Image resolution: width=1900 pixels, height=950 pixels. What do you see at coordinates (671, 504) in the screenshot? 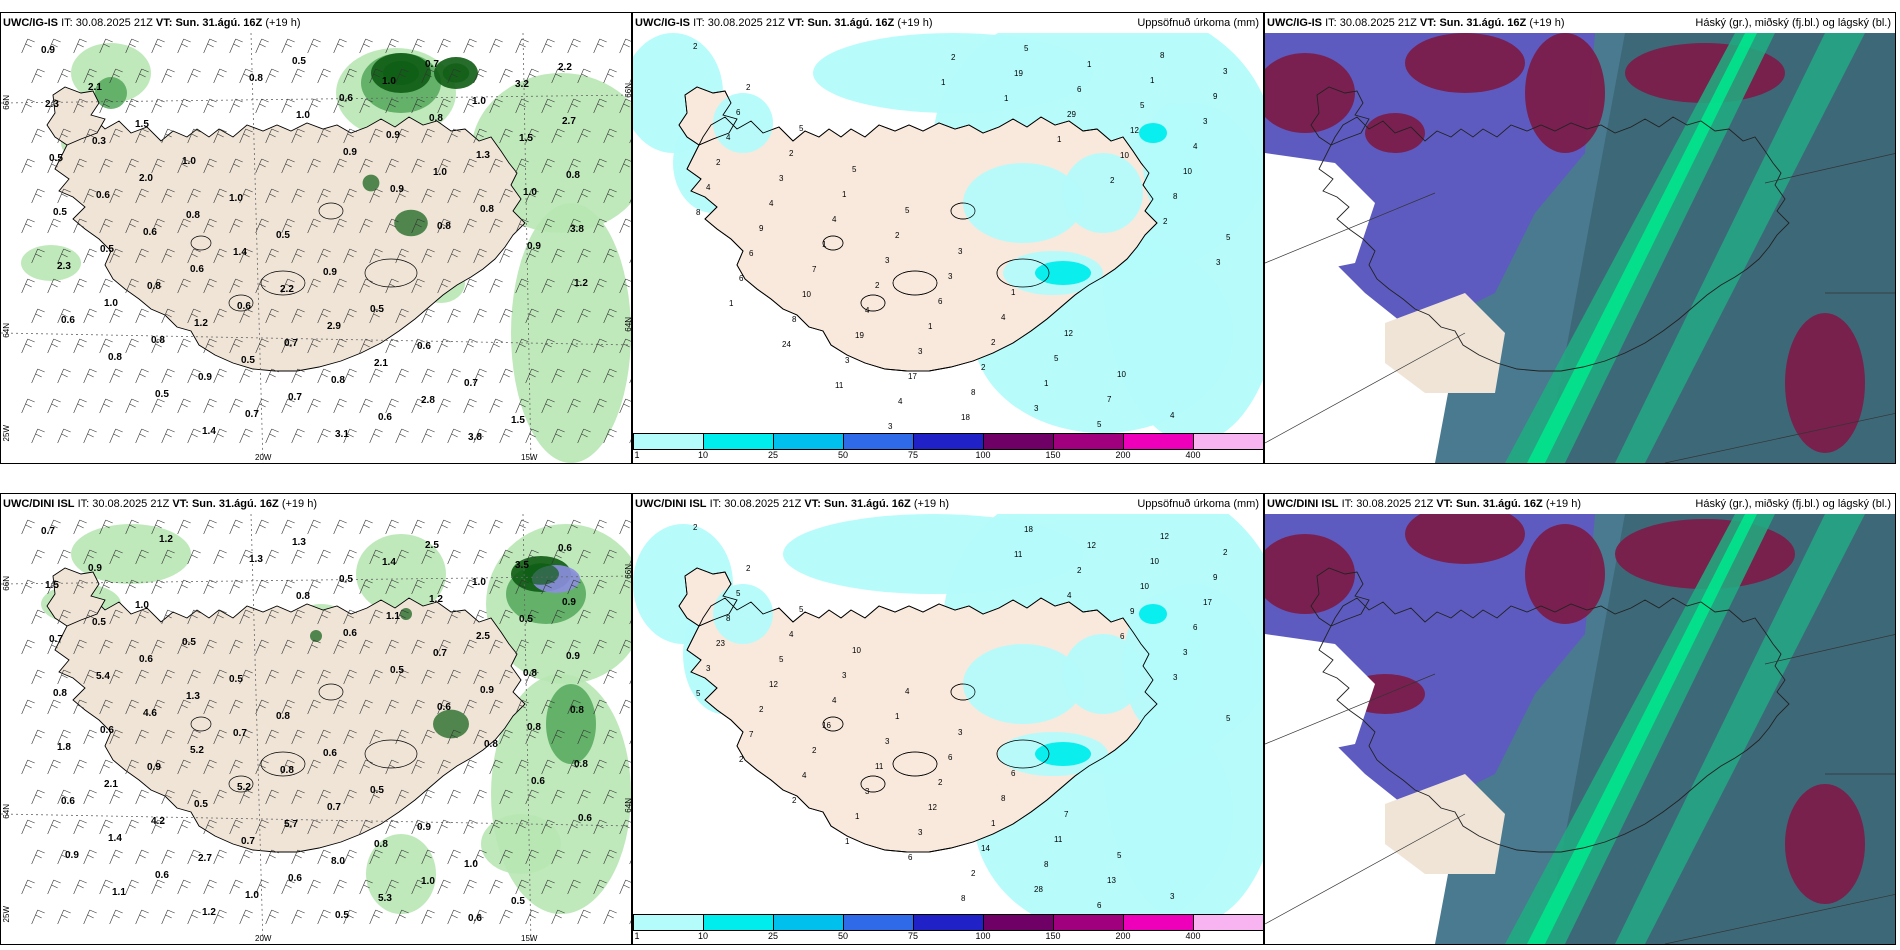
I see `model-name: UWC/DINI ISL` at bounding box center [671, 504].